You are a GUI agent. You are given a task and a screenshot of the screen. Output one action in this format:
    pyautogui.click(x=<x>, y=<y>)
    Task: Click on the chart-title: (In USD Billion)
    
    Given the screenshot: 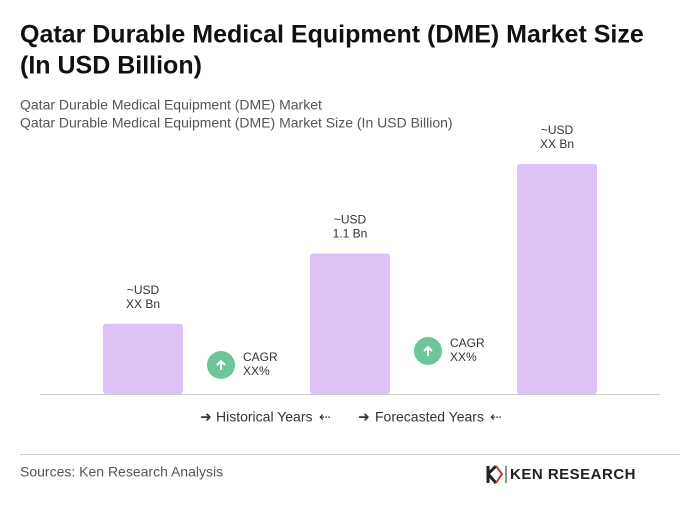 What is the action you would take?
    pyautogui.click(x=111, y=66)
    